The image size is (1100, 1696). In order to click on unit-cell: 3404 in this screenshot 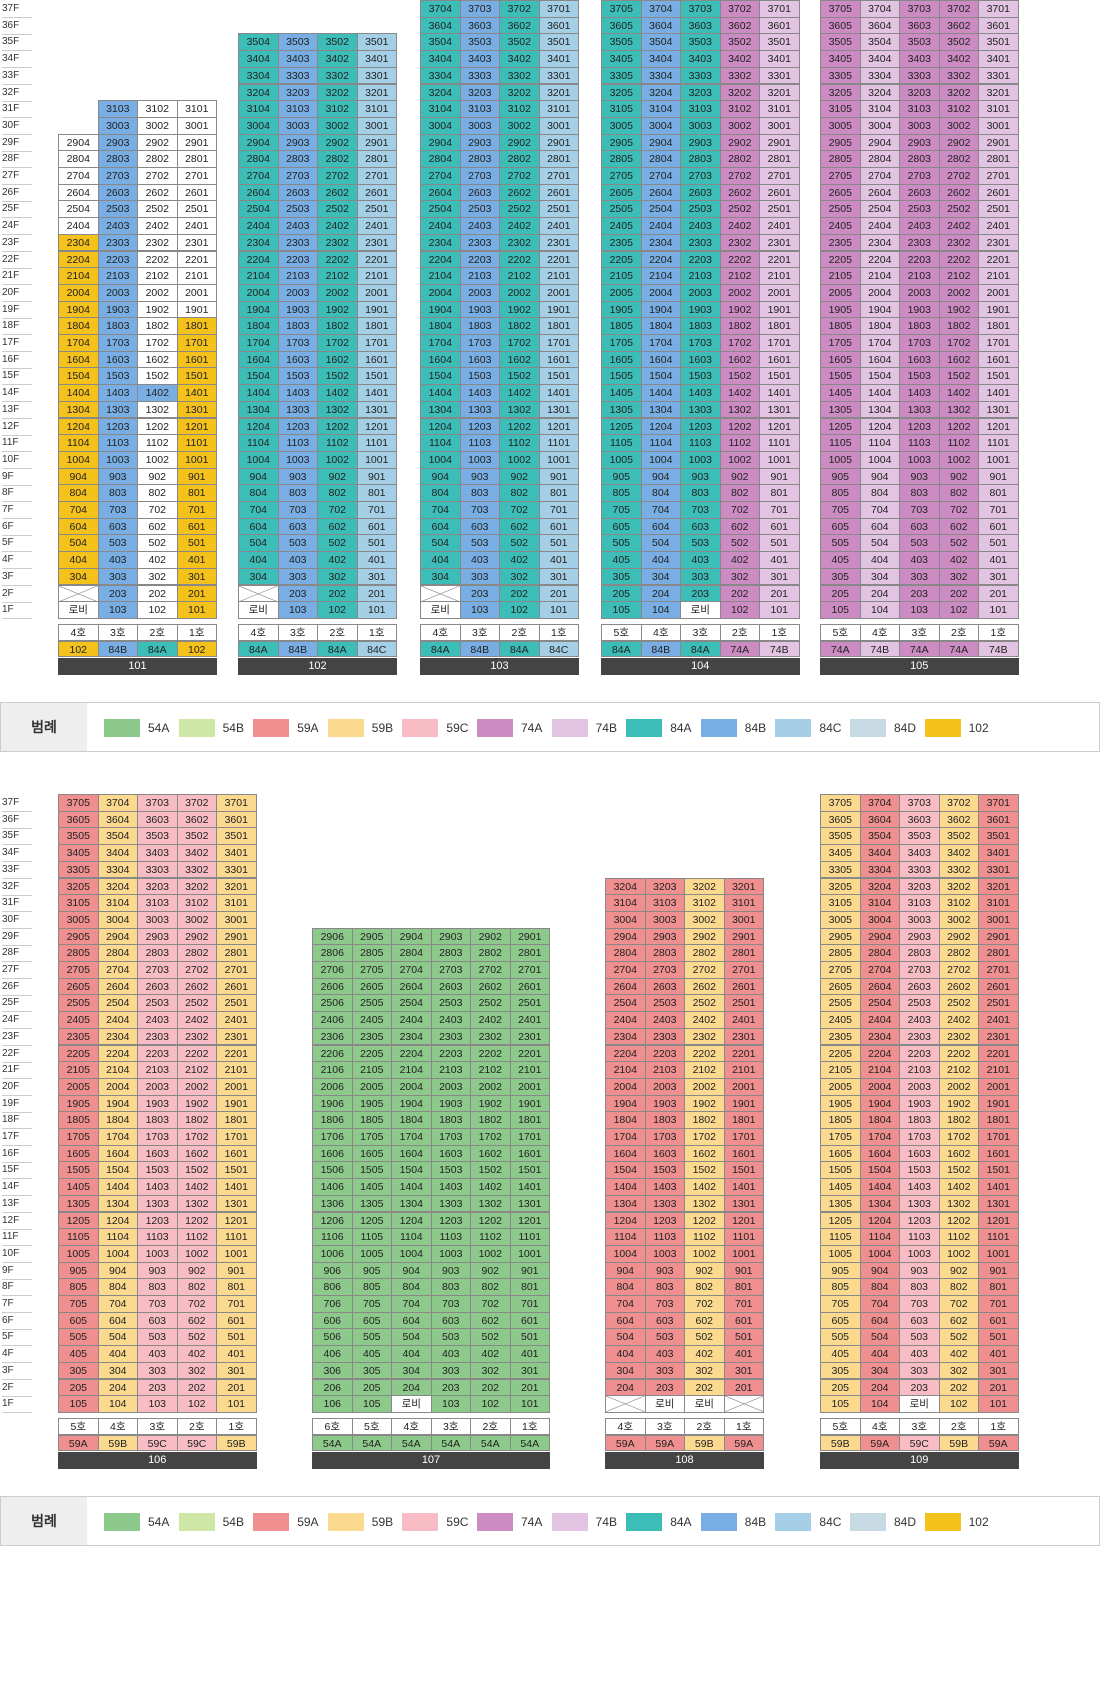, I will do `click(879, 853)`.